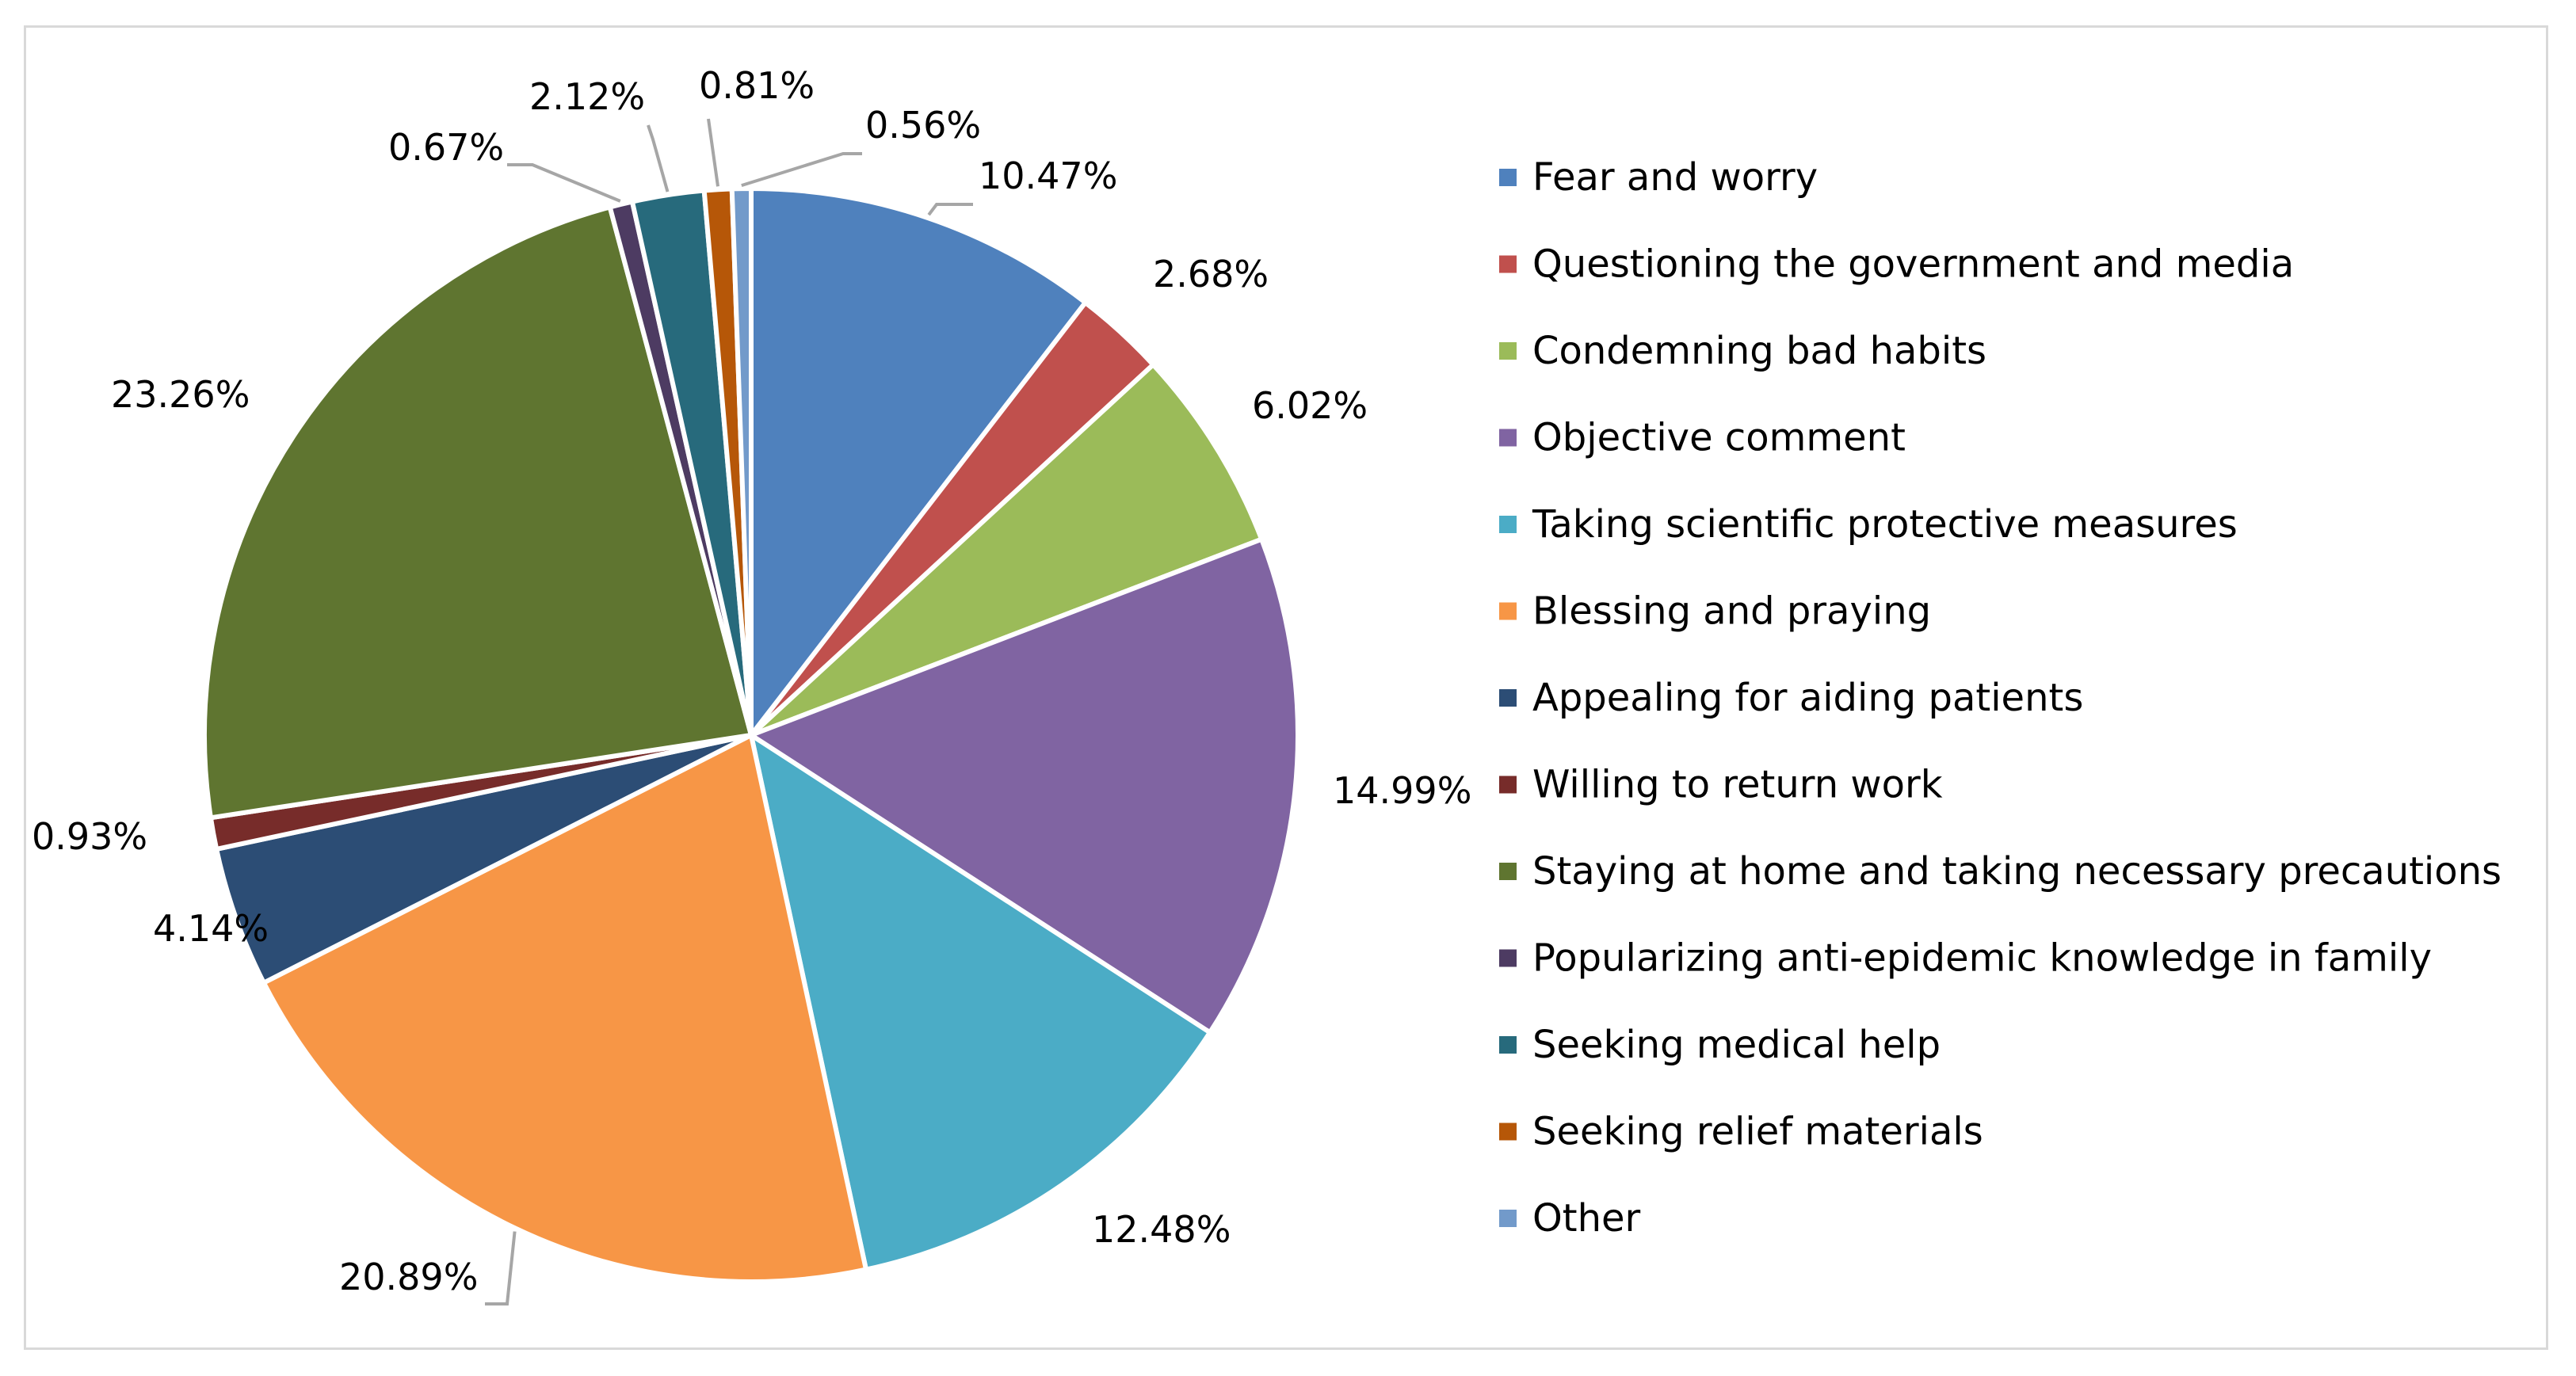  Describe the element at coordinates (409, 1277) in the screenshot. I see `data-label: 20.89%` at that location.